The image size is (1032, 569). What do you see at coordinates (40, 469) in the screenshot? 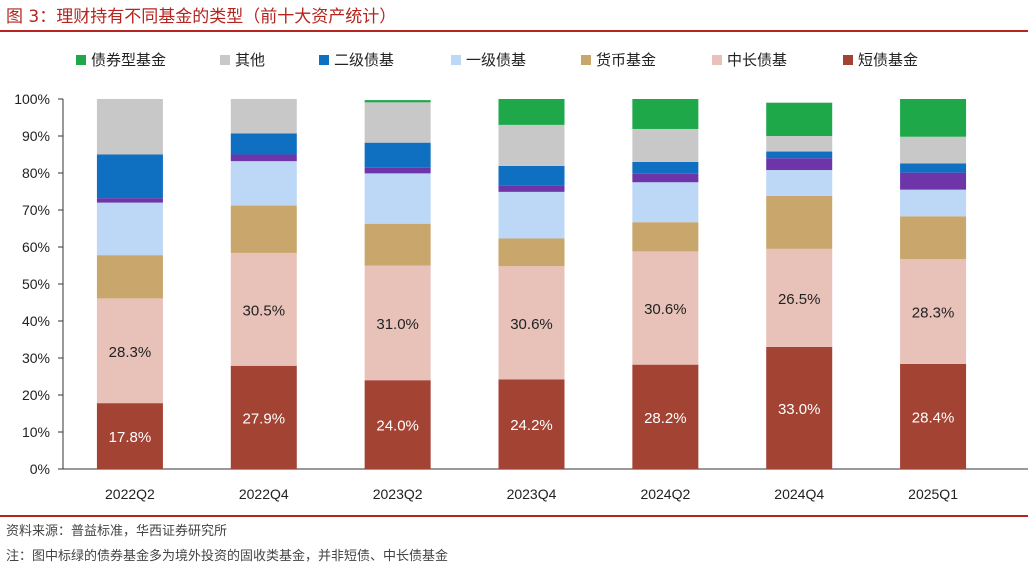
I see `y-tick-label: 0%` at bounding box center [40, 469].